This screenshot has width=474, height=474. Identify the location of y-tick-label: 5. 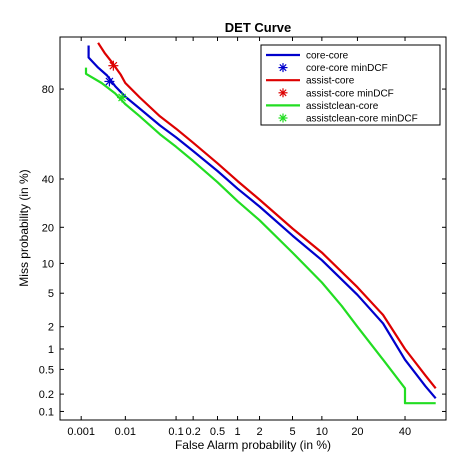
(51, 294).